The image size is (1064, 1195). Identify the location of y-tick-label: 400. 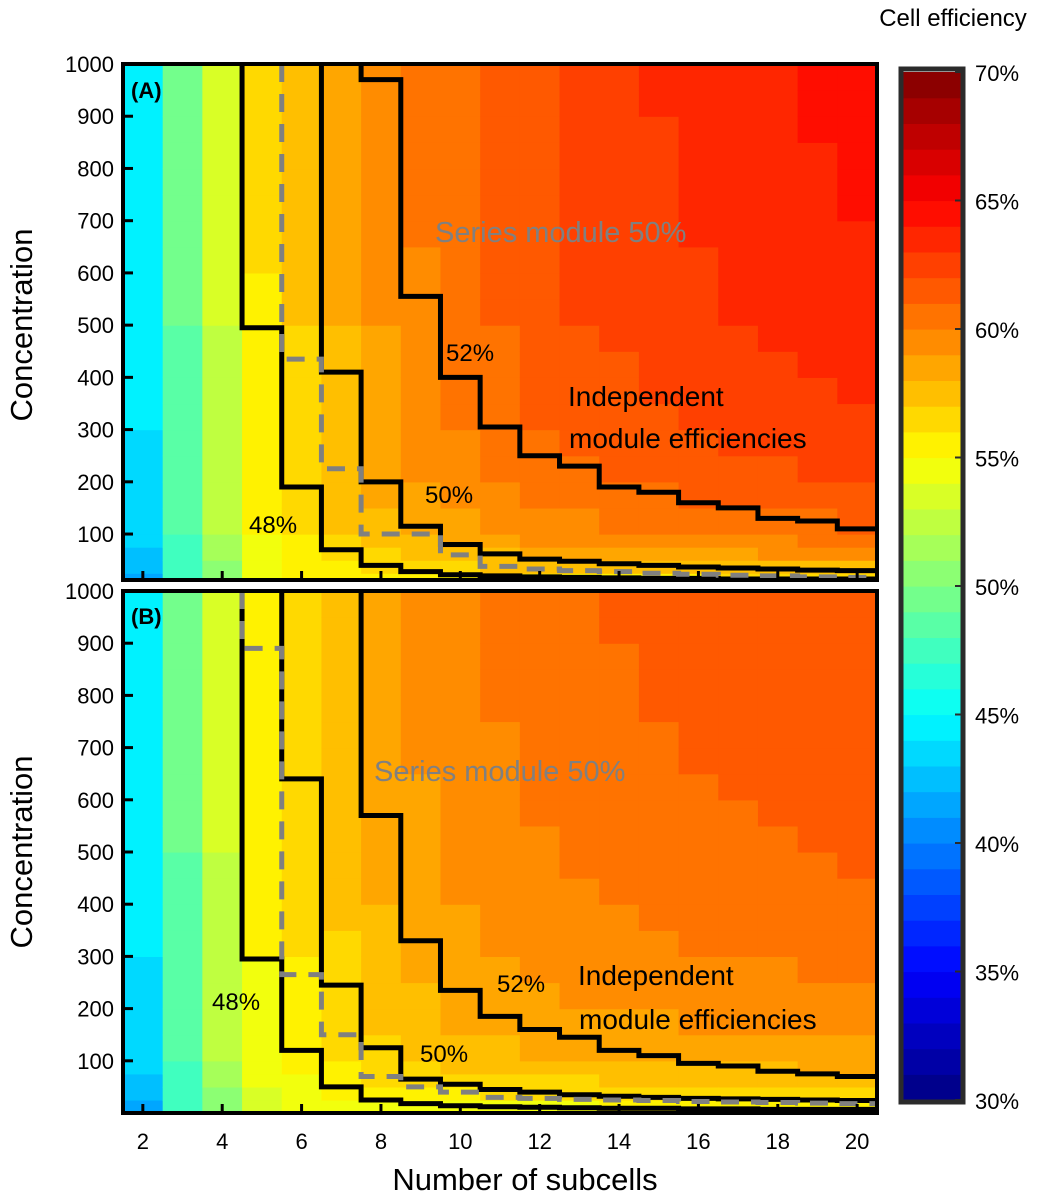
(95, 377).